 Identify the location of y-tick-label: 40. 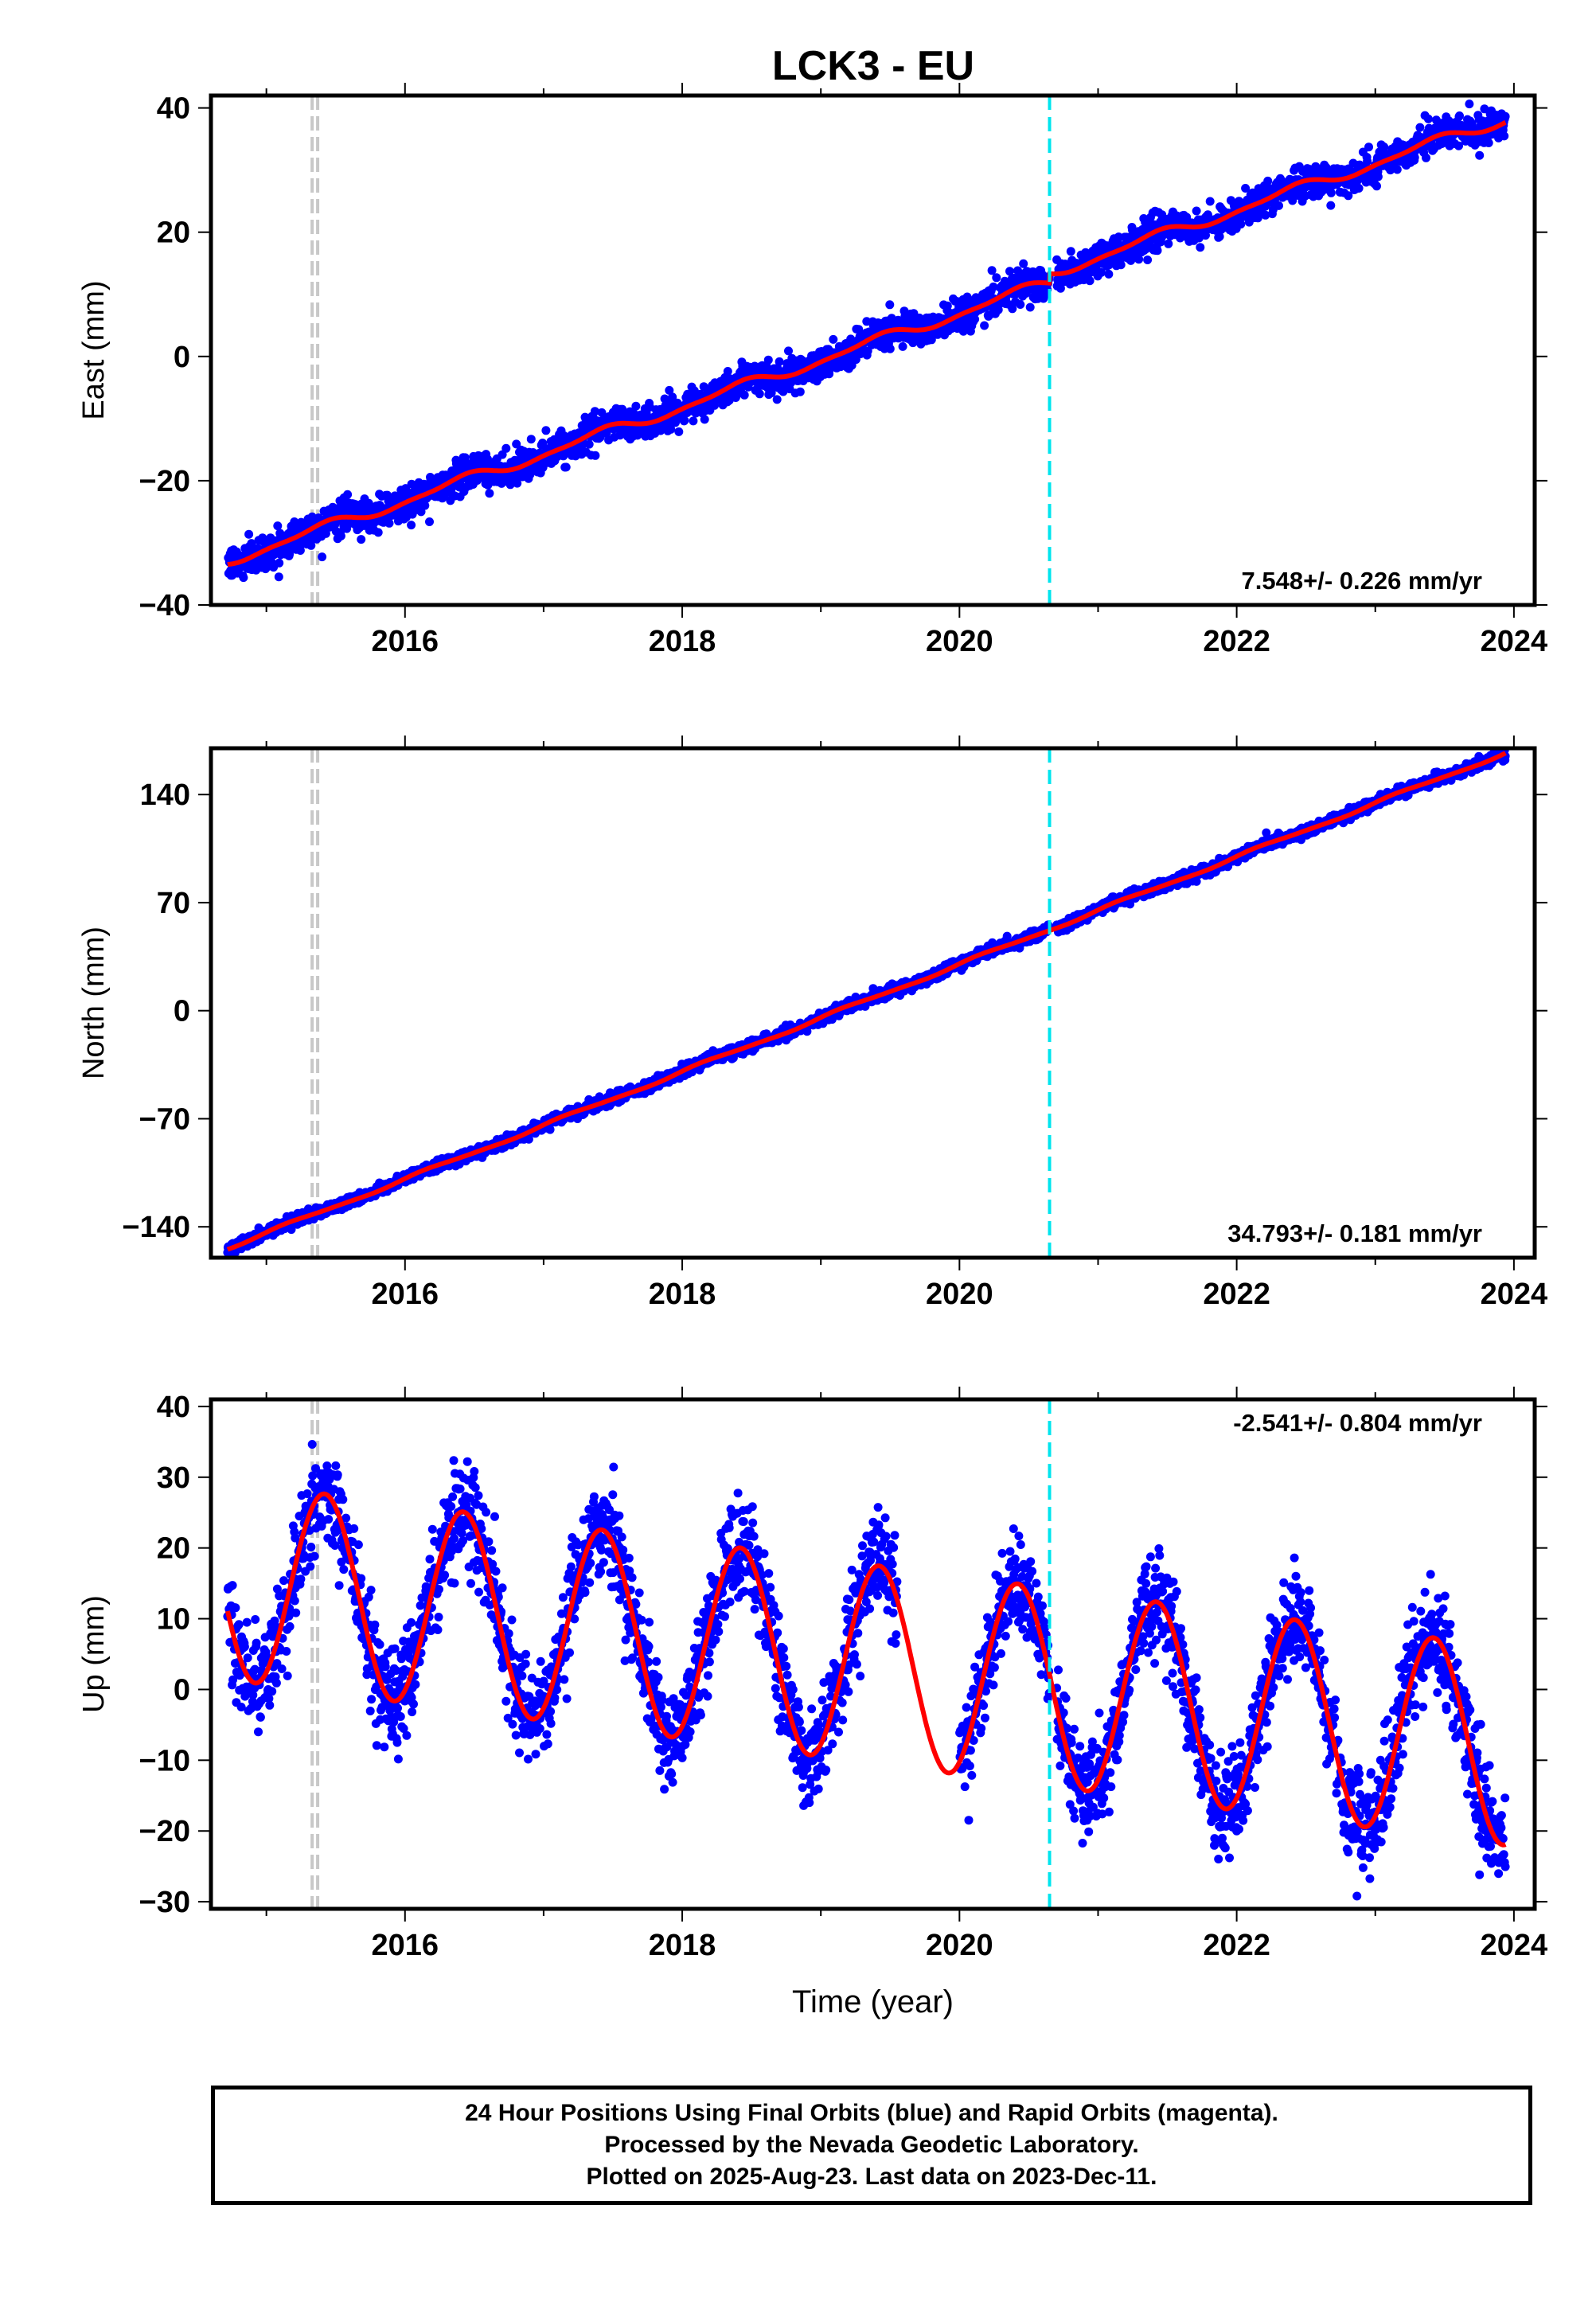
(174, 109).